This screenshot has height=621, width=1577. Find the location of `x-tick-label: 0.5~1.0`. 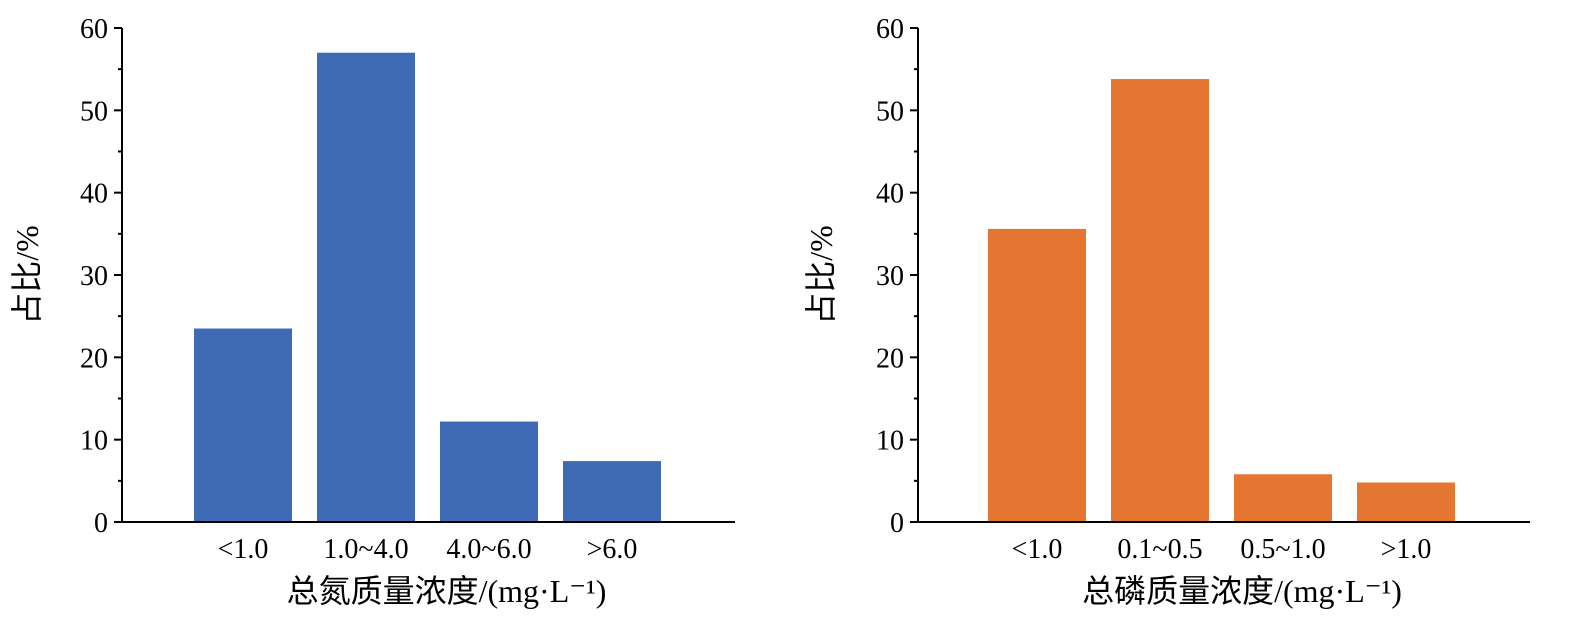

x-tick-label: 0.5~1.0 is located at coordinates (1282, 549).